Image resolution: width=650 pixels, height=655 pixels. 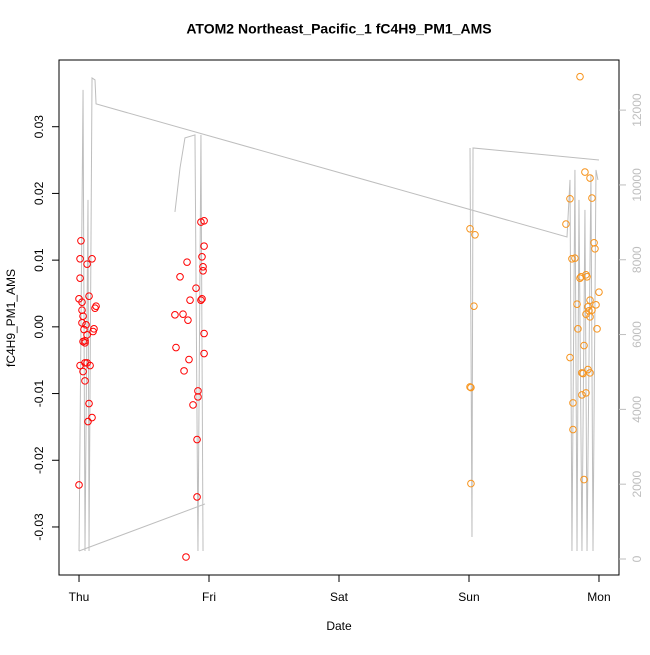 I want to click on y2-tick-label: 12000, so click(x=637, y=110).